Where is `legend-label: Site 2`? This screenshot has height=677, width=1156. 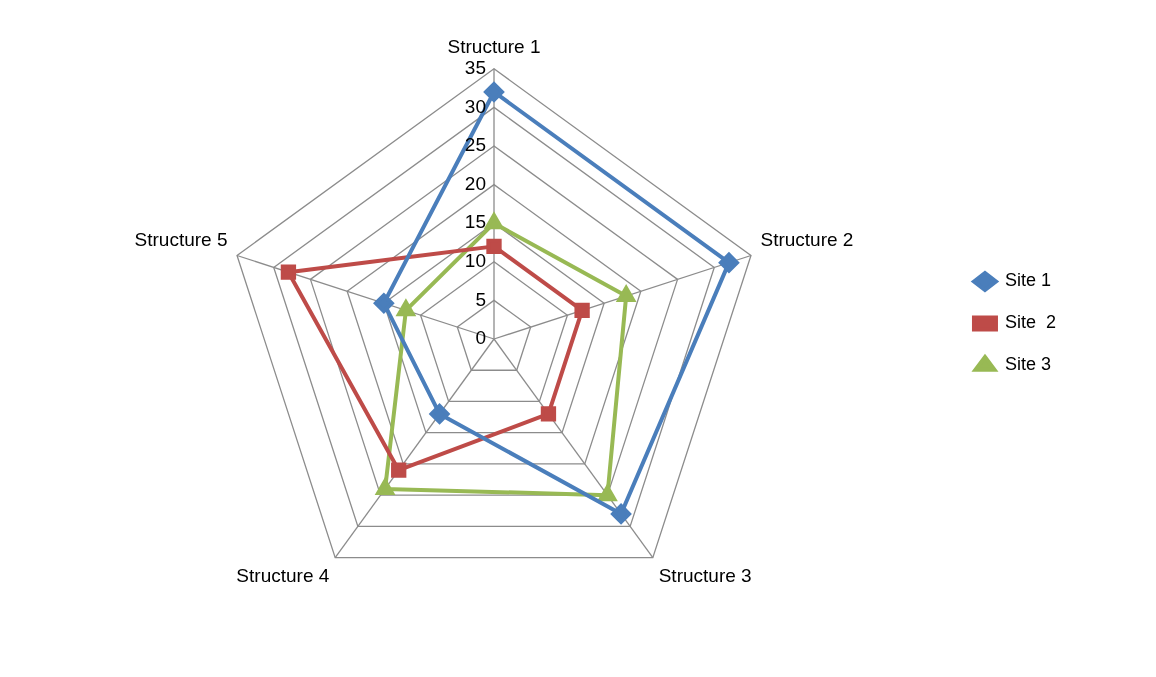
legend-label: Site 2 is located at coordinates (1030, 322).